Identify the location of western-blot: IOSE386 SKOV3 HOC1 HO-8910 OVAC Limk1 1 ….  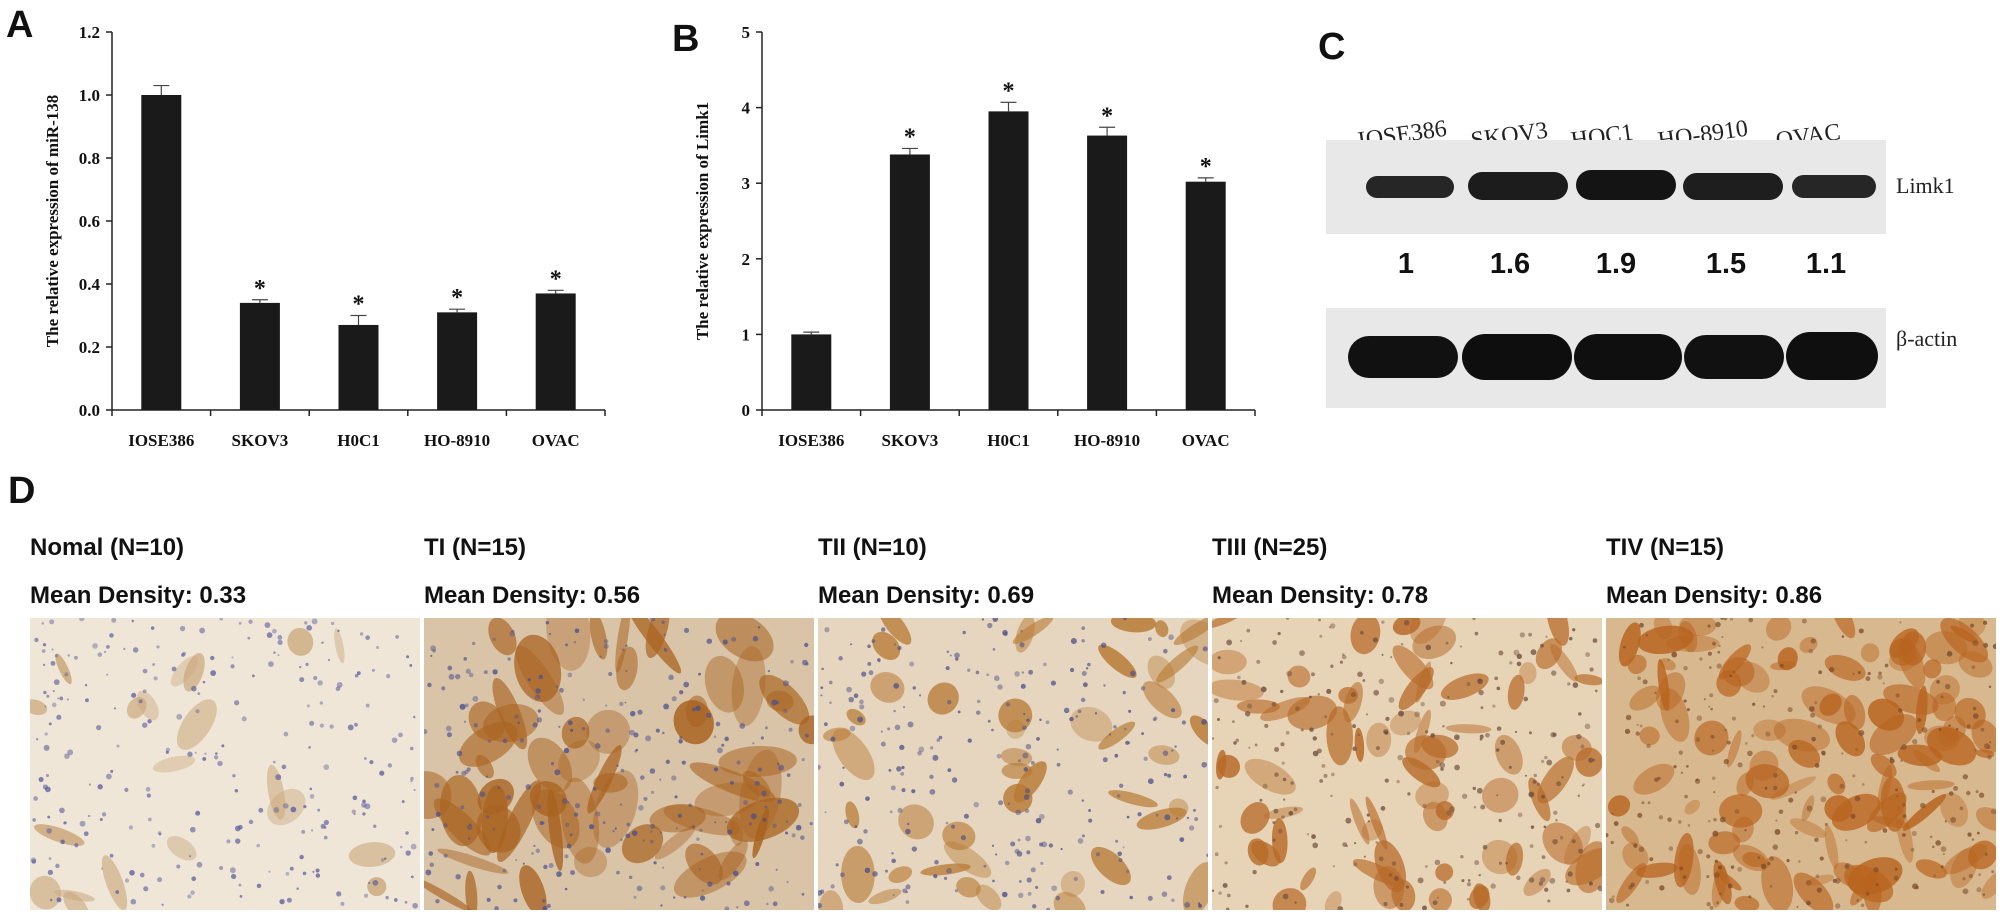
(1660, 250).